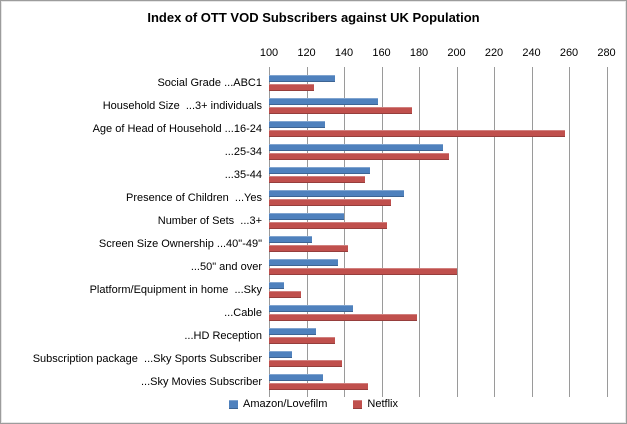 The height and width of the screenshot is (424, 627). Describe the element at coordinates (223, 335) in the screenshot. I see `category-label: ...HD Reception` at that location.